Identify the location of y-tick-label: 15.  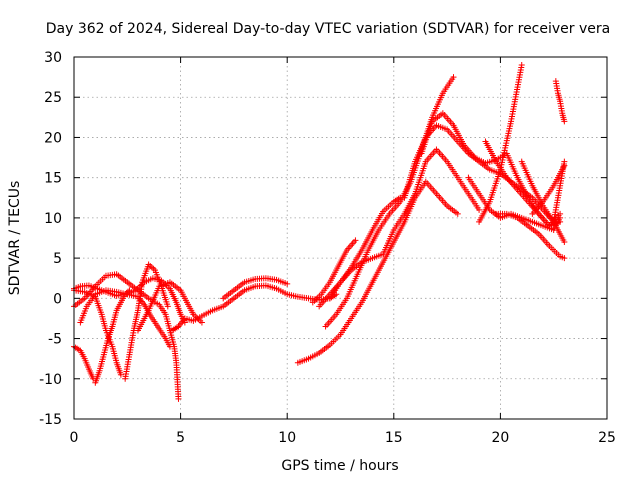
(53, 179).